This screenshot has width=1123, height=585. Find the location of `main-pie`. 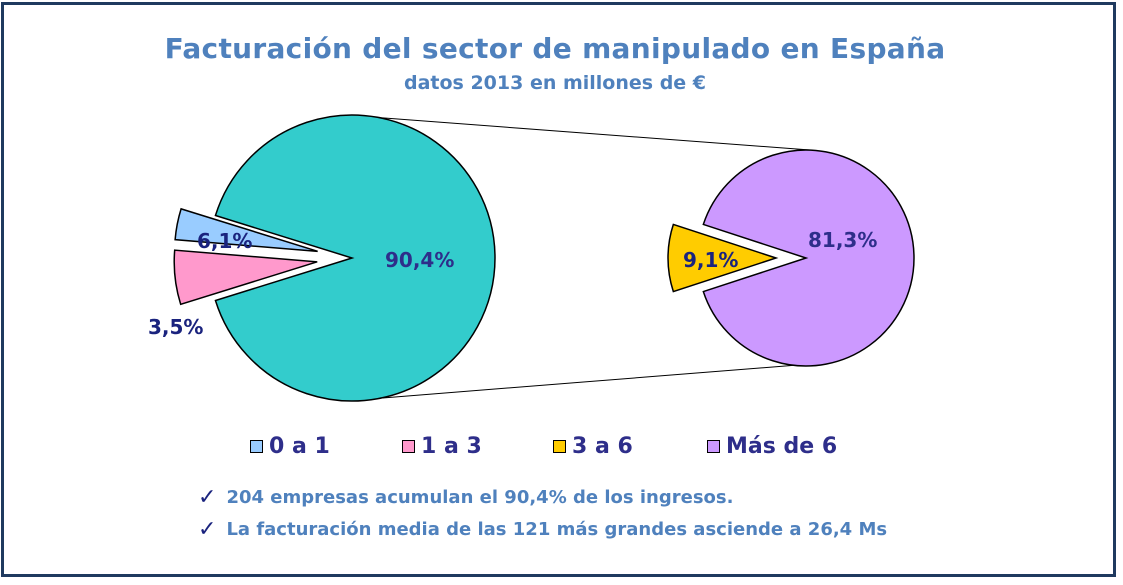

main-pie is located at coordinates (334, 258).